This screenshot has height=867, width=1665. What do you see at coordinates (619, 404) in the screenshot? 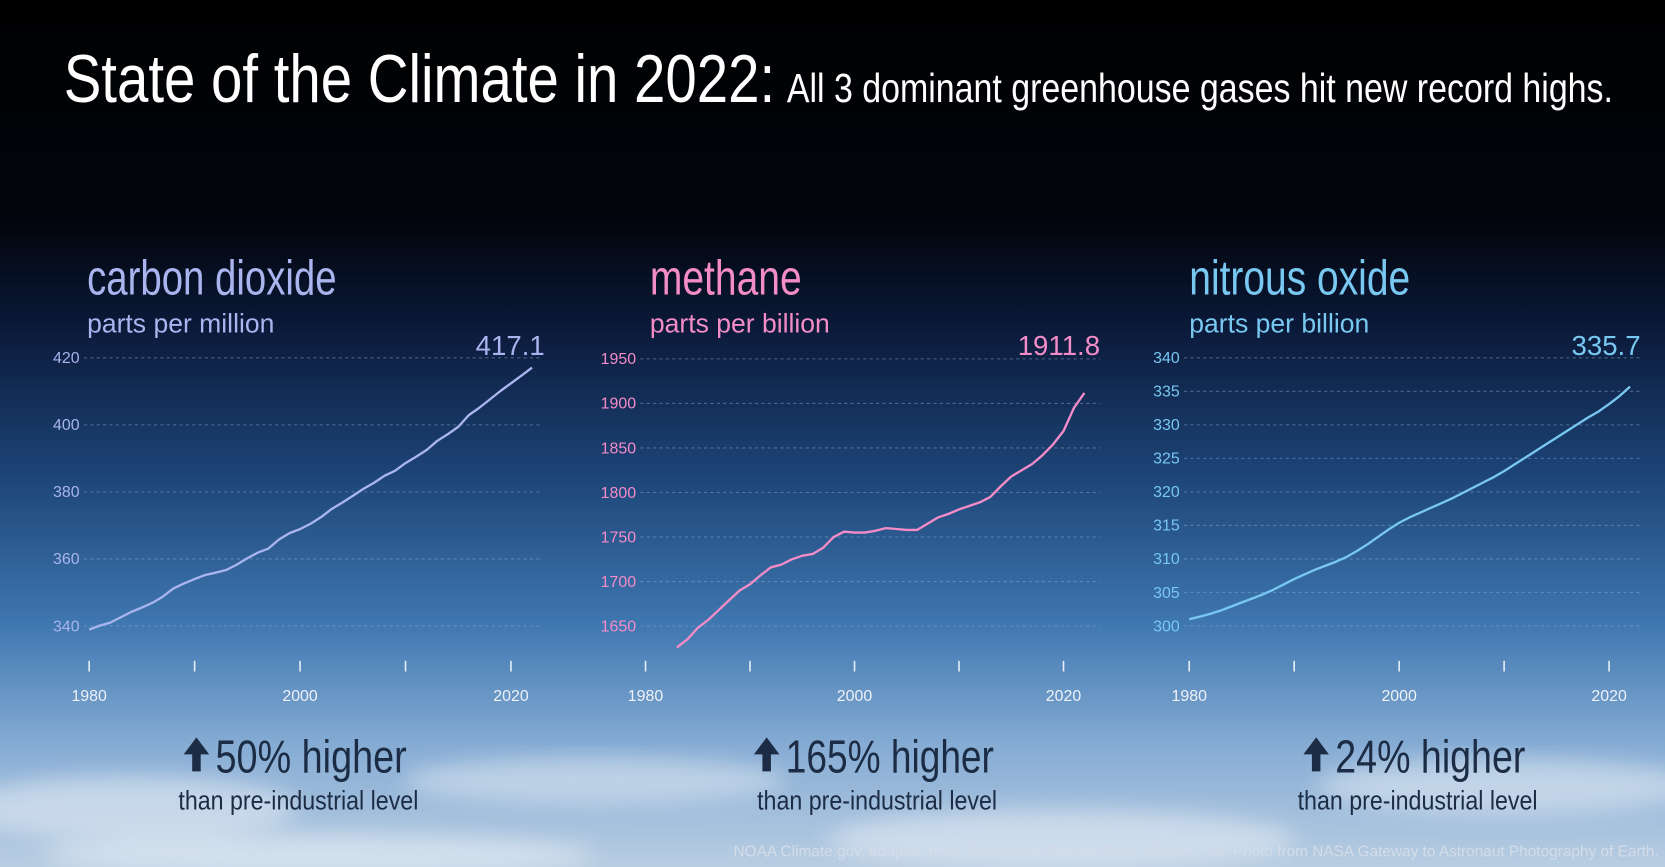
I see `y-tick-label: 1900` at bounding box center [619, 404].